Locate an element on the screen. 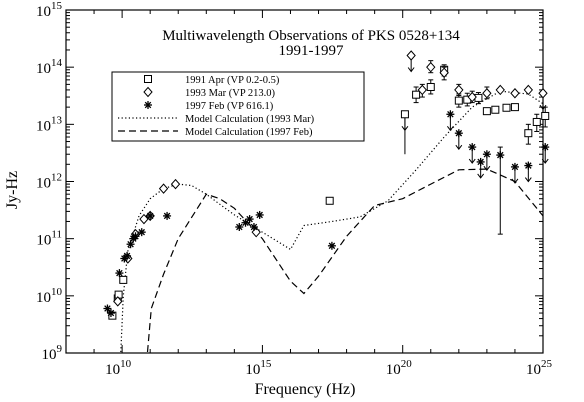 This screenshot has width=584, height=402. legend-square-marker is located at coordinates (148, 79).